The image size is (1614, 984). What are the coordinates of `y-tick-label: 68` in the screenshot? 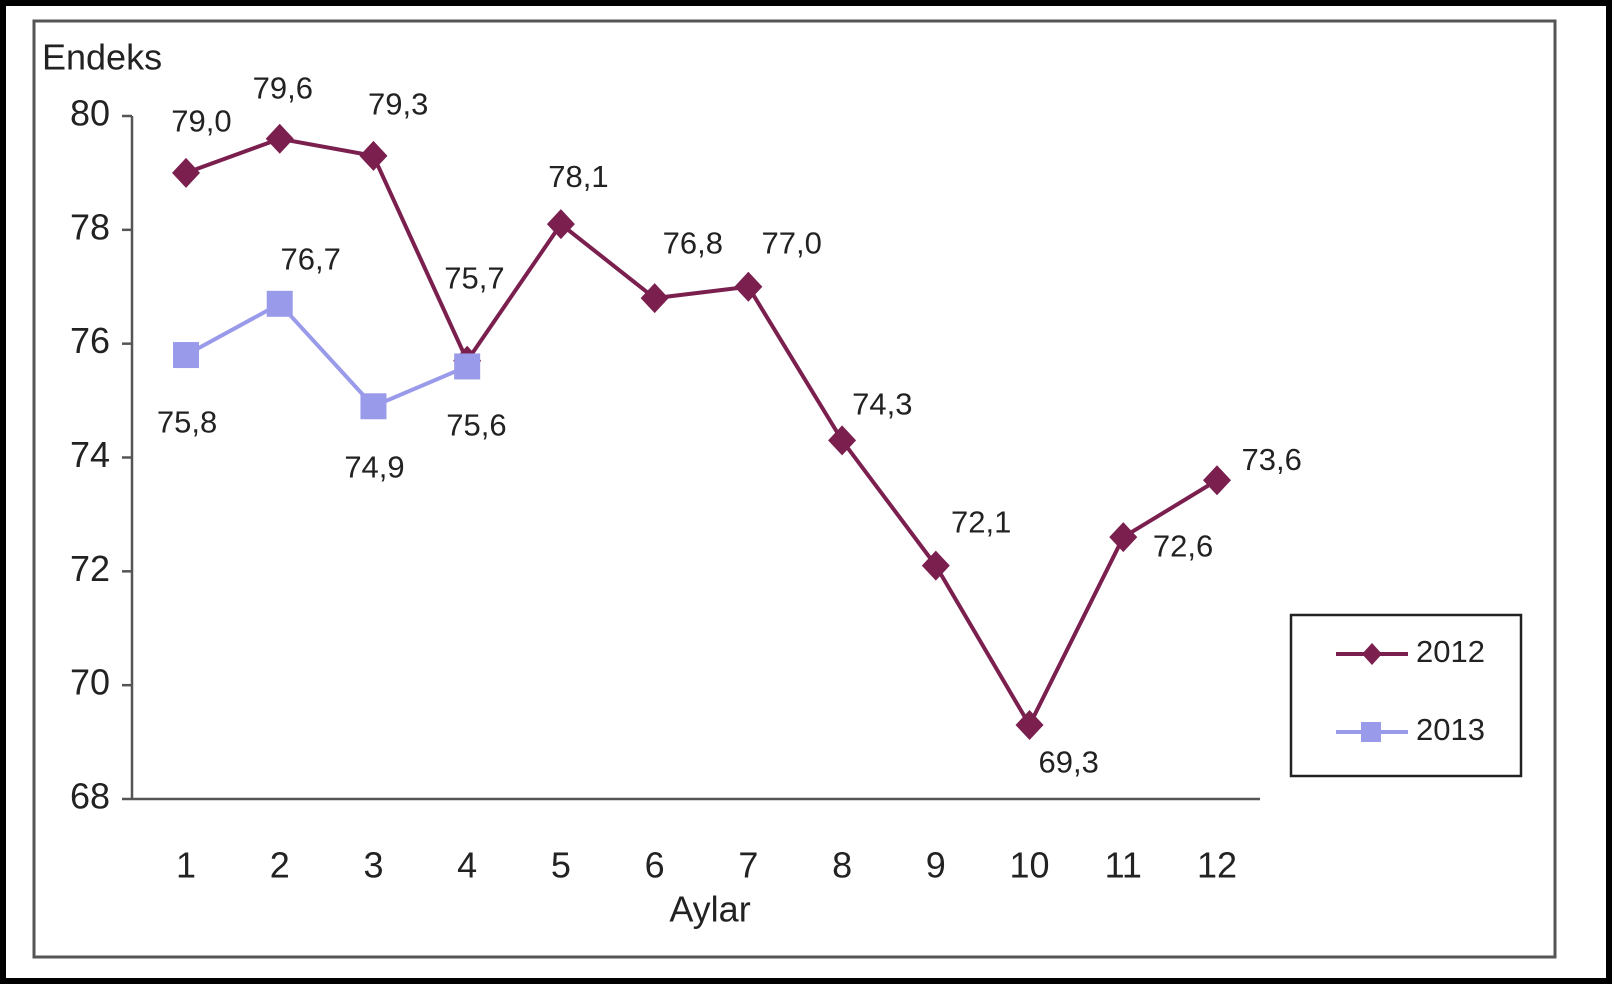 It's located at (90, 796).